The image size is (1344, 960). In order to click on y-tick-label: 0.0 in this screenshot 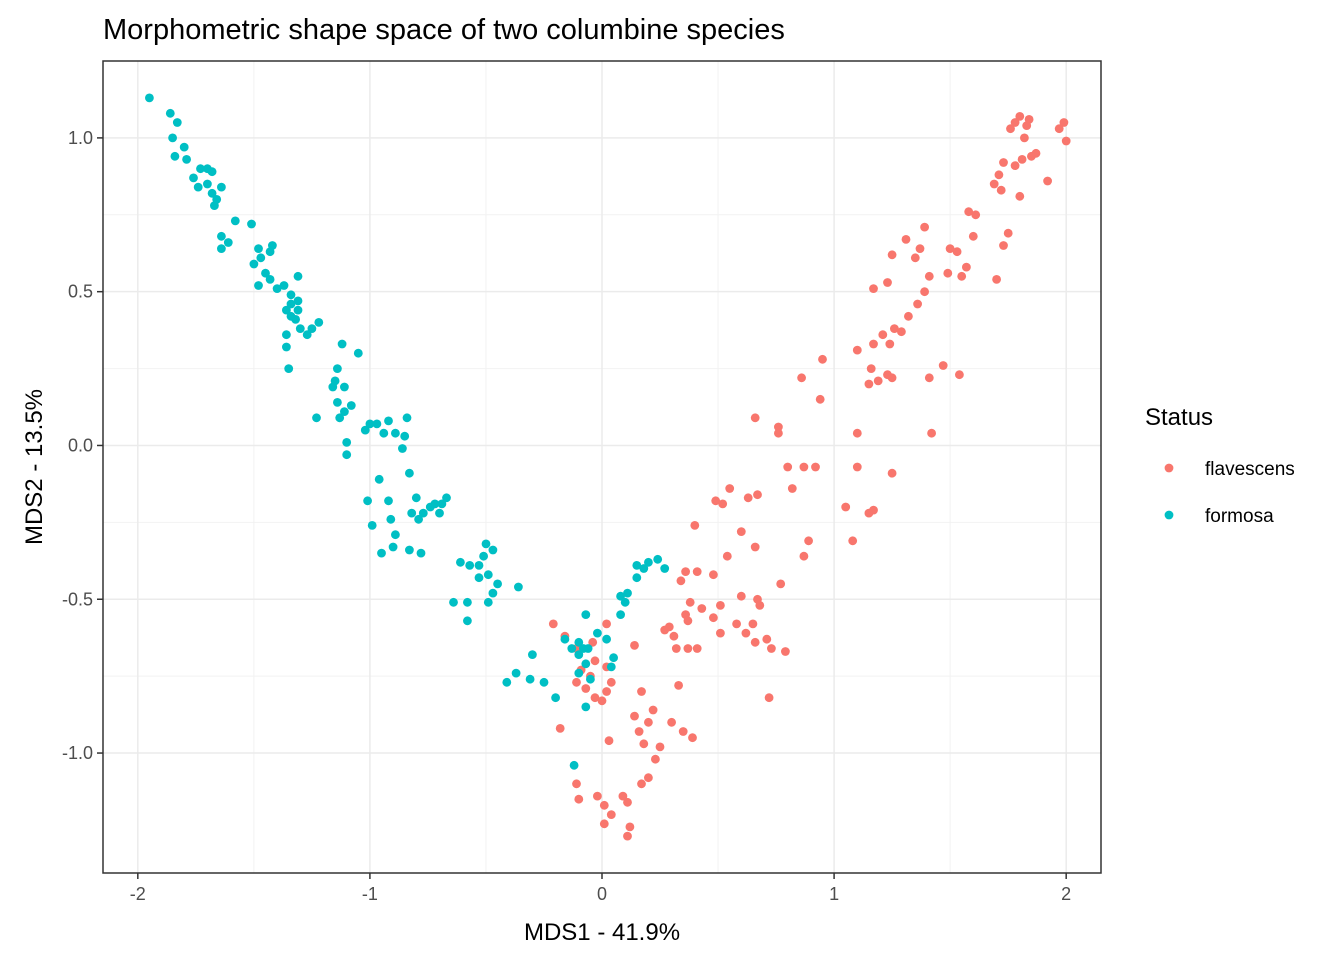, I will do `click(80, 445)`.